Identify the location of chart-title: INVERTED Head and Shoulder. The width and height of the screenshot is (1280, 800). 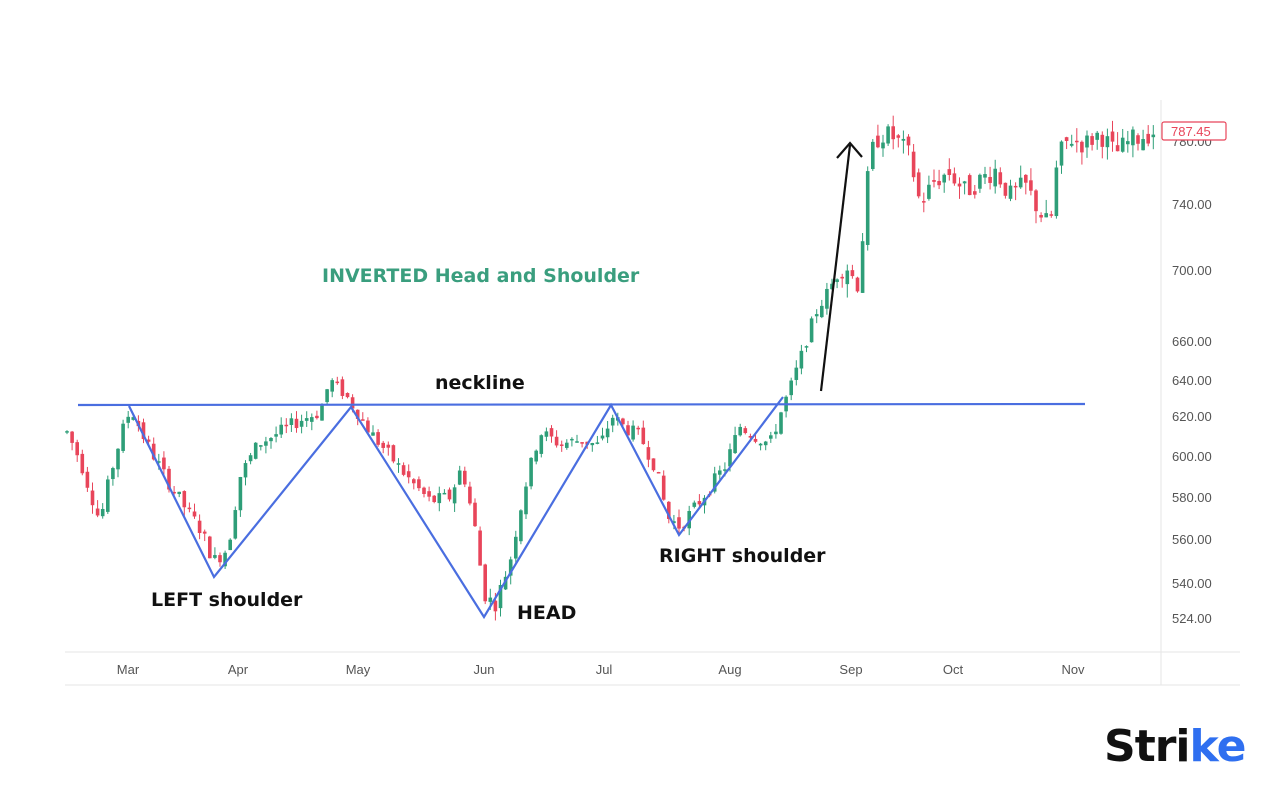
(481, 276).